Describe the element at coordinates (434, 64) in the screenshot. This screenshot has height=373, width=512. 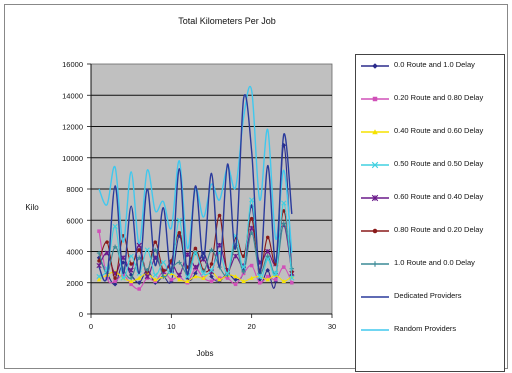
I see `legend-label: 0.0 Route and 1.0 Delay` at that location.